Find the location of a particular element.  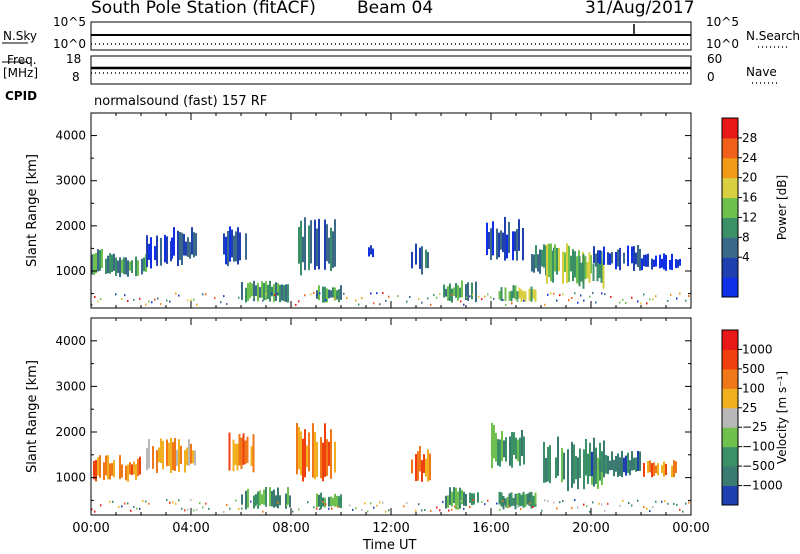

x-tick-label: 20:00 is located at coordinates (590, 528).